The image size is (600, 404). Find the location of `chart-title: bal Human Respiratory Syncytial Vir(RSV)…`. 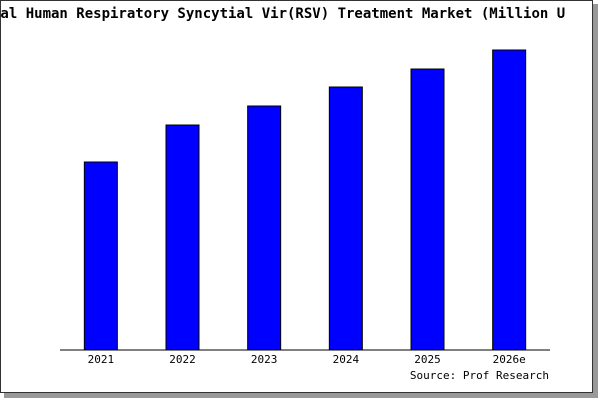

chart-title: bal Human Respiratory Syncytial Vir(RSV)… is located at coordinates (282, 14).